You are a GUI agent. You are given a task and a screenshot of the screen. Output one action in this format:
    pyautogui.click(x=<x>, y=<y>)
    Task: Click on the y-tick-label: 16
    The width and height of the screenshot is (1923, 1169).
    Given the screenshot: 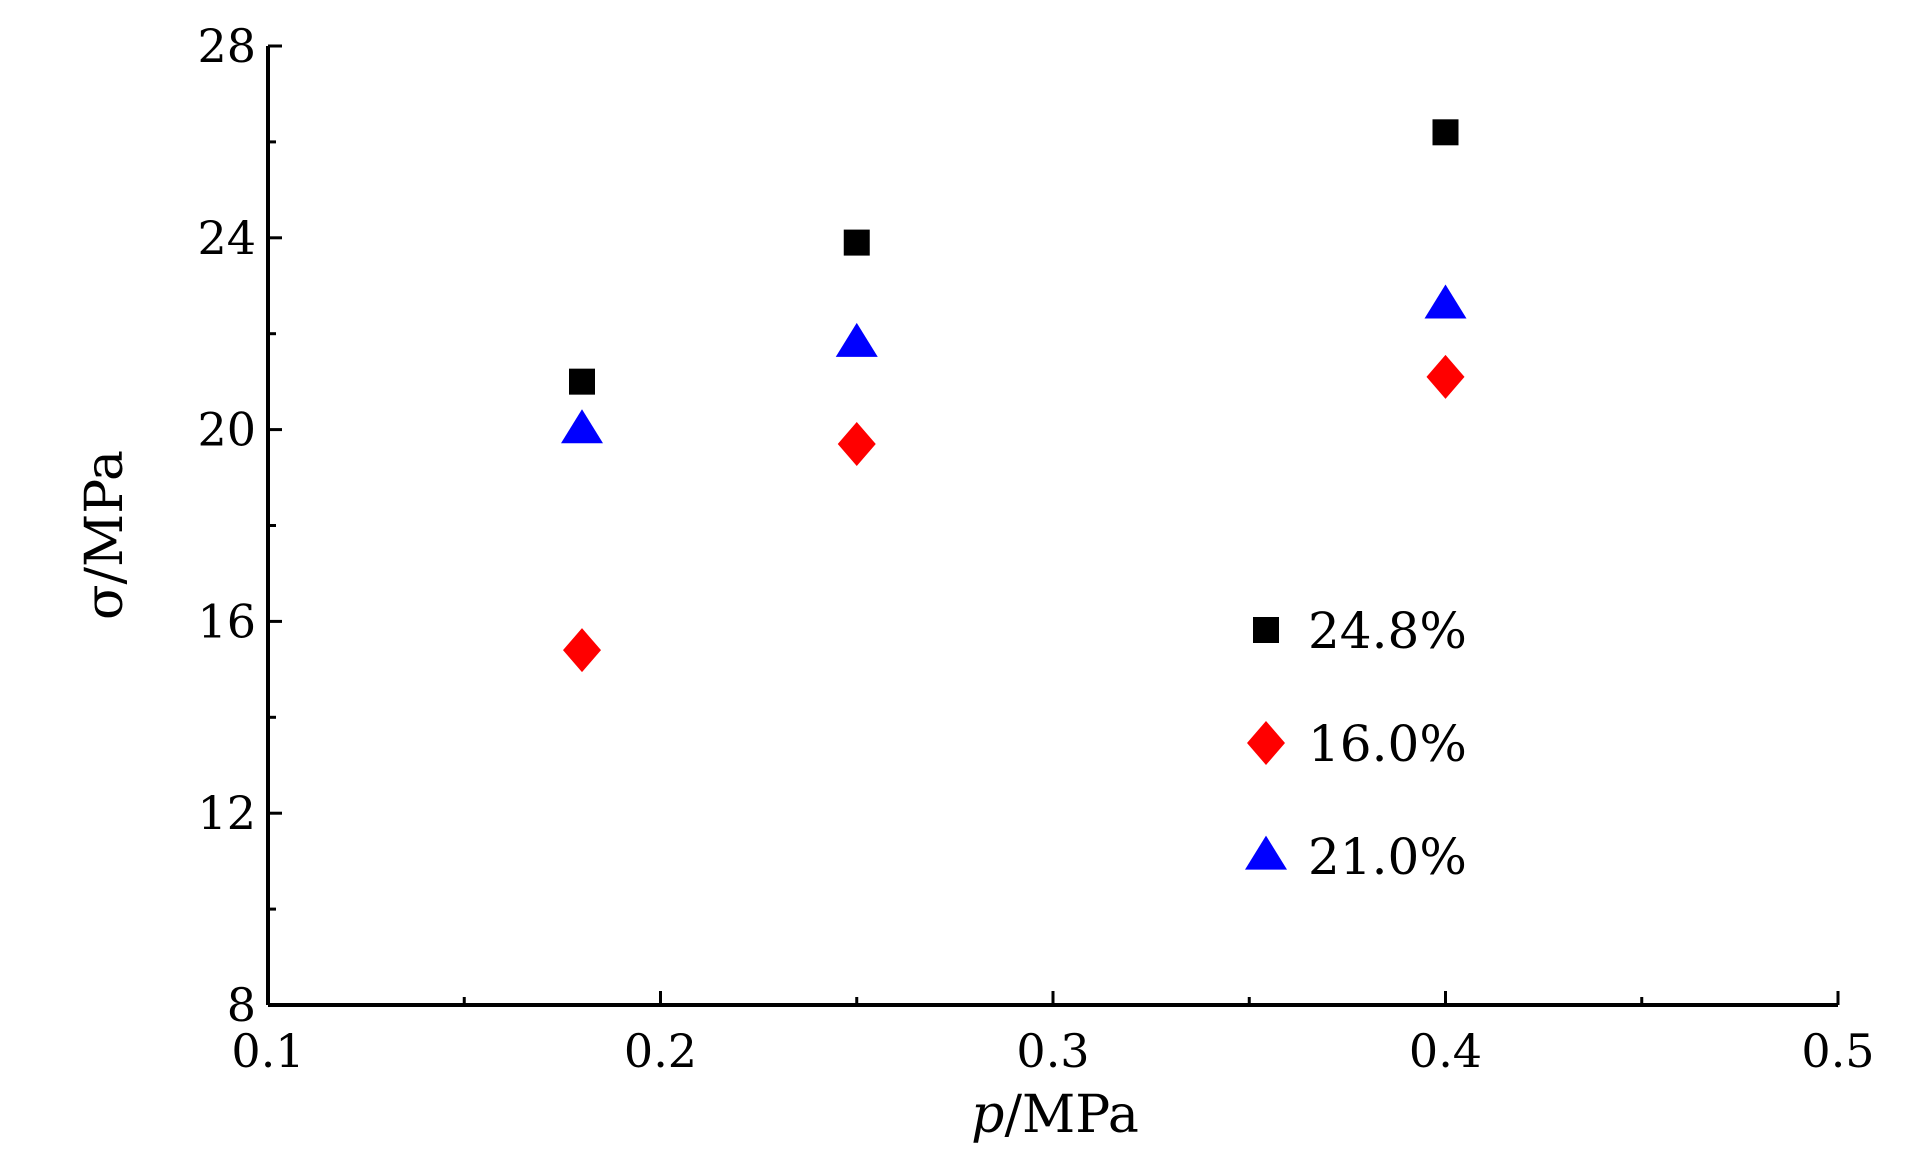 What is the action you would take?
    pyautogui.click(x=226, y=621)
    